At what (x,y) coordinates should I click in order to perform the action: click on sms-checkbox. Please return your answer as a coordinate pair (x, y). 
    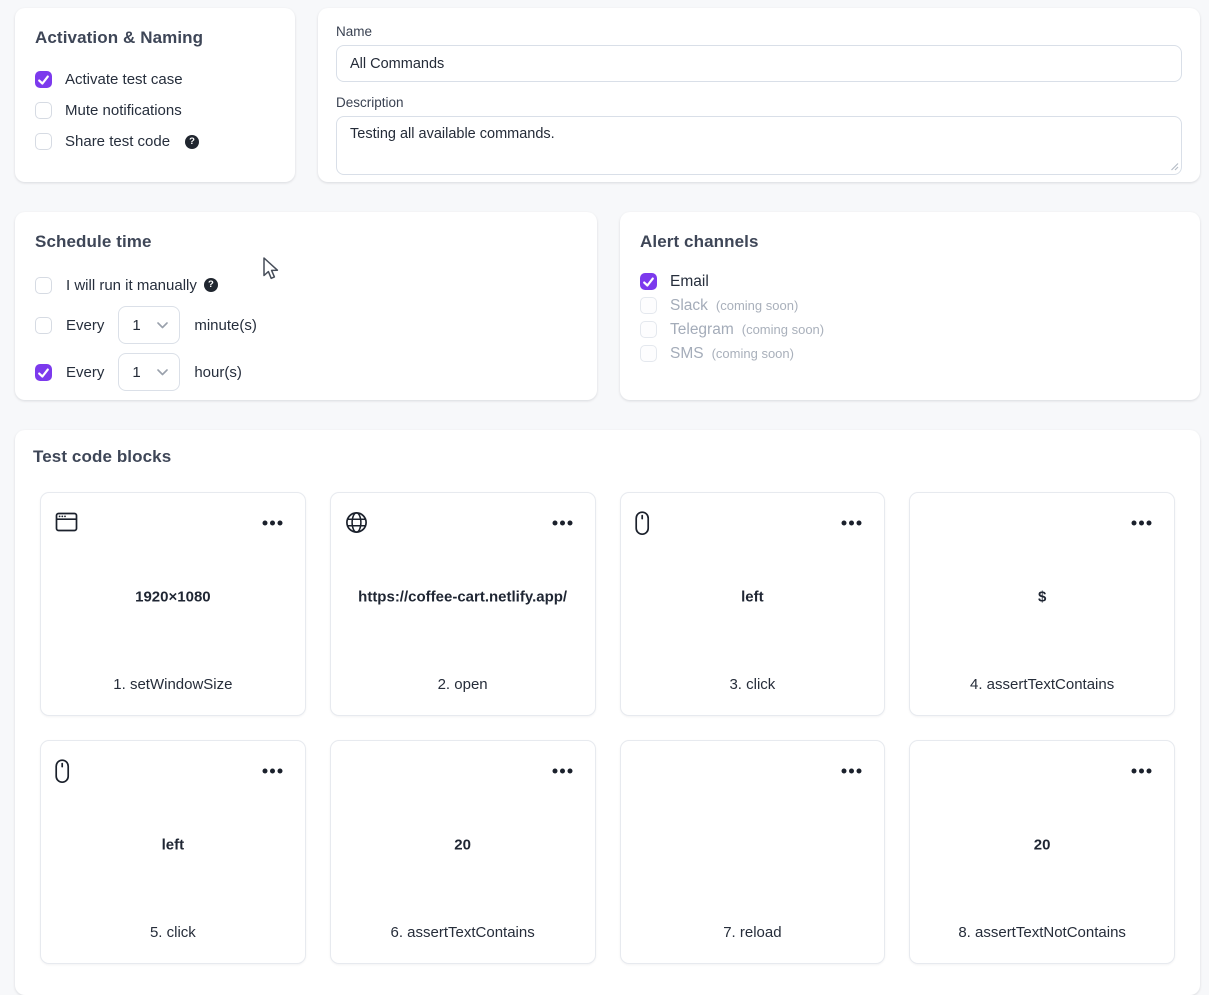
    Looking at the image, I should click on (648, 353).